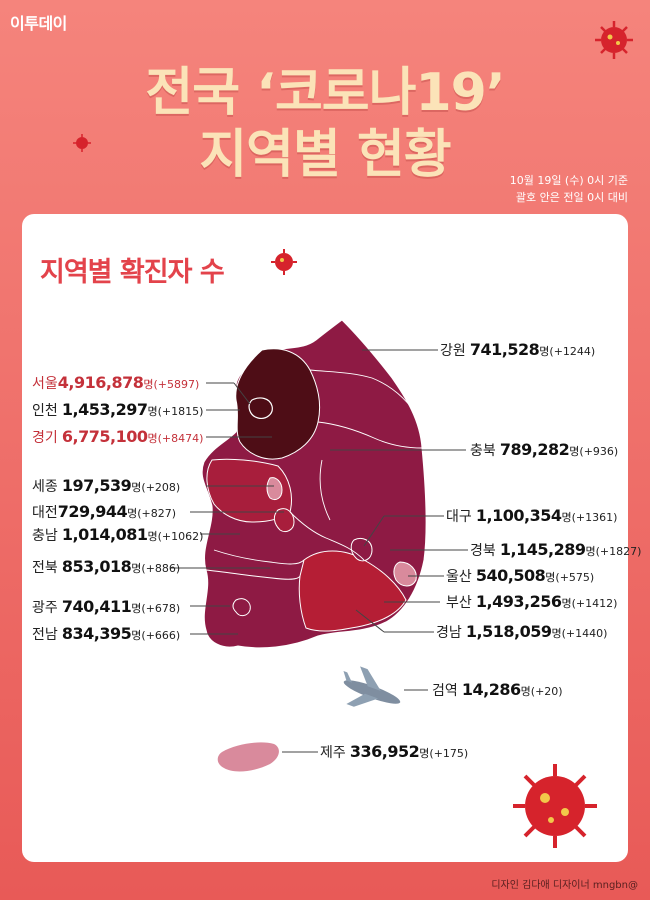 This screenshot has width=650, height=900. What do you see at coordinates (116, 382) in the screenshot?
I see `region-label-seoul: 서울4,916,878명(+5897)` at bounding box center [116, 382].